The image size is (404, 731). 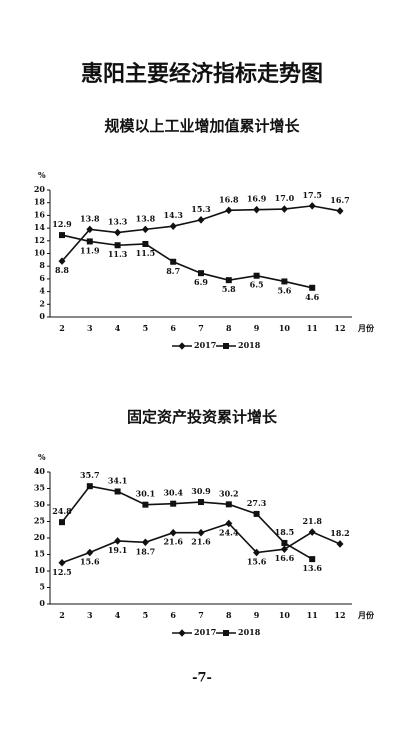 What do you see at coordinates (62, 511) in the screenshot?
I see `value-label: 24.8` at bounding box center [62, 511].